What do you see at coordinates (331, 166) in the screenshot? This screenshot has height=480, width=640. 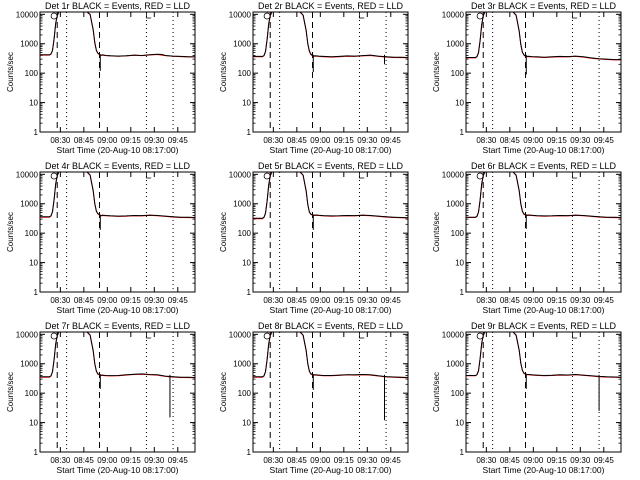 I see `chart-title: Det 5r BLACK = Events, RED = LLD` at bounding box center [331, 166].